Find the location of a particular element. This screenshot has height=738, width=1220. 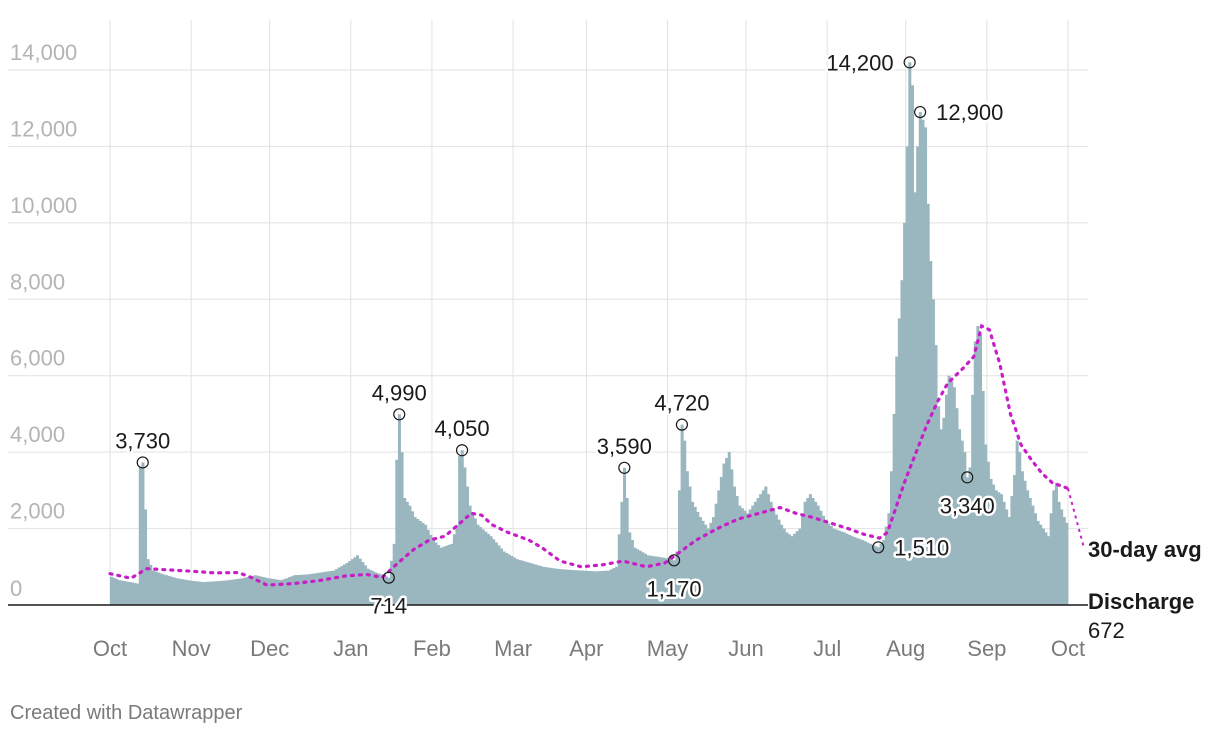

y-tick-label: 12,000 is located at coordinates (43, 128).